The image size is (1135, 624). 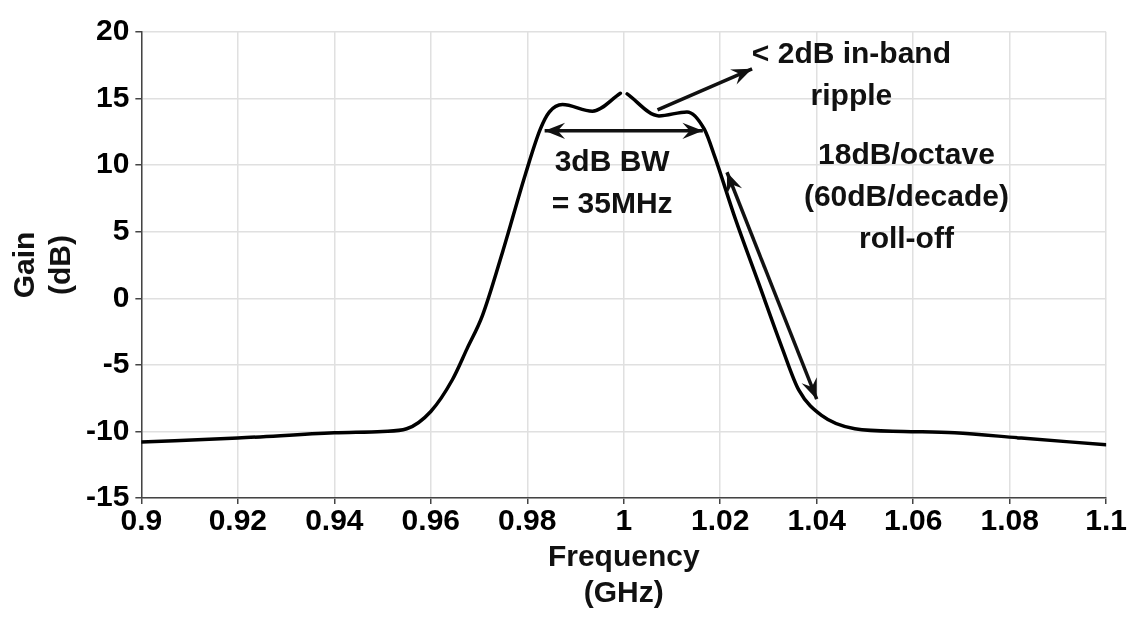 What do you see at coordinates (623, 574) in the screenshot?
I see `x-axis-title: Frequency (GHz)` at bounding box center [623, 574].